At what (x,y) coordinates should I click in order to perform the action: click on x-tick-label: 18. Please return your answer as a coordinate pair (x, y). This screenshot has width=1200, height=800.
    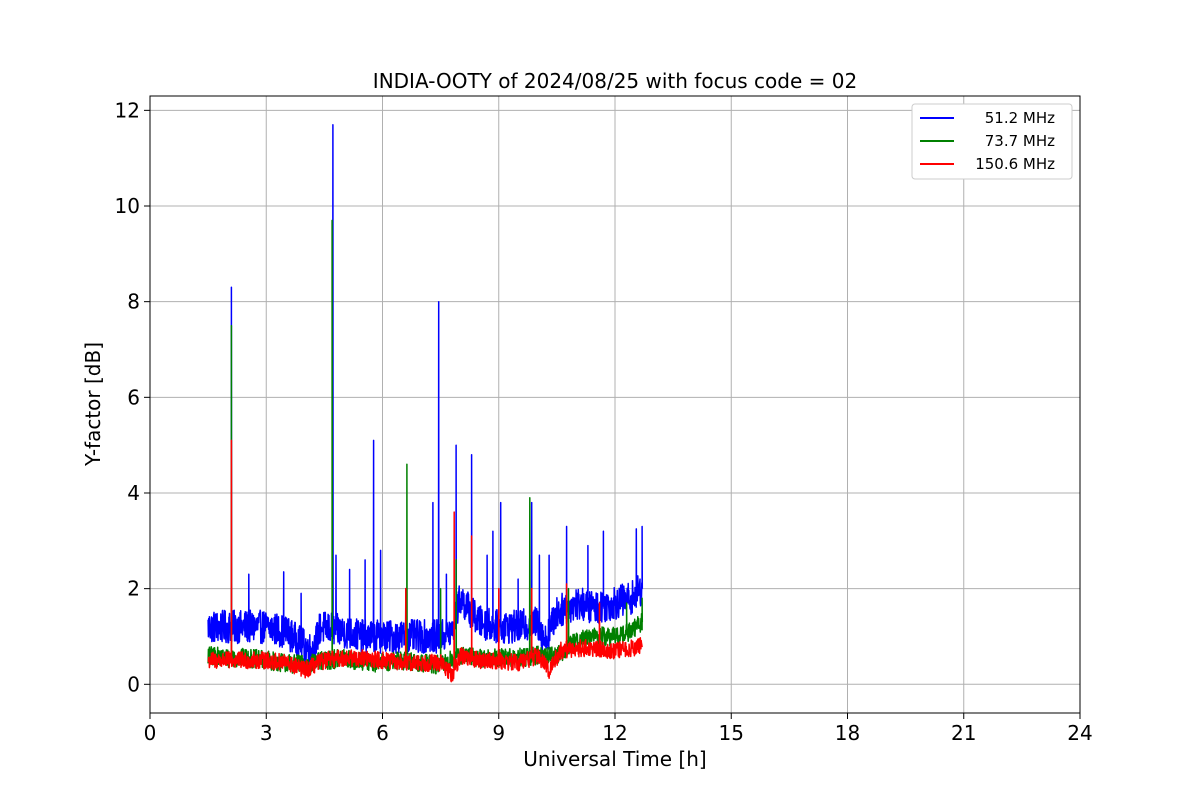
    Looking at the image, I should click on (847, 733).